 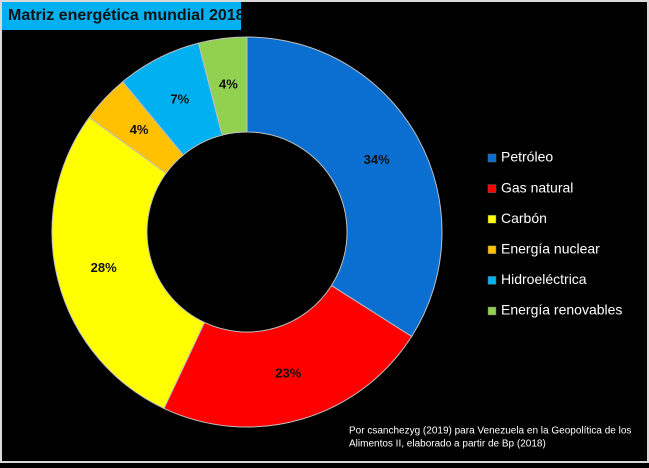 I want to click on legend-label: Carbón, so click(x=524, y=218).